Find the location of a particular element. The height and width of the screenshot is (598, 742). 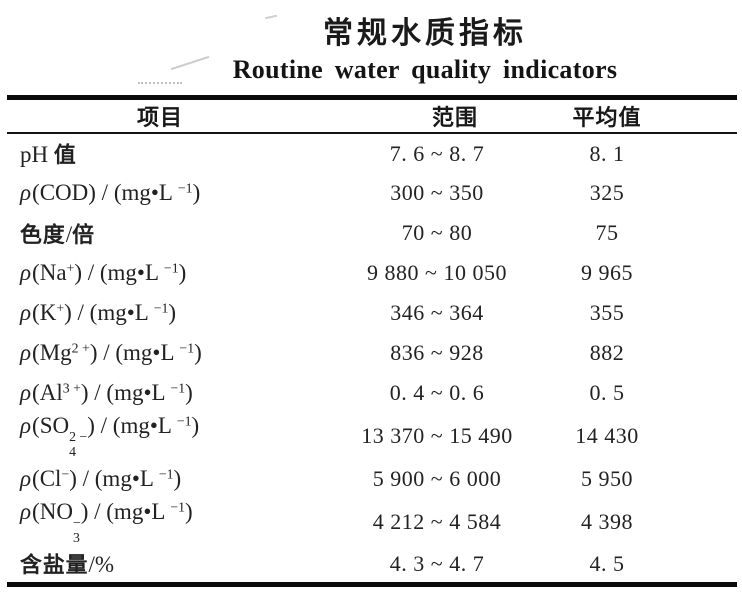

item-label: ρ(SO 2 −4) / (mg•L −1) is located at coordinates (110, 436).